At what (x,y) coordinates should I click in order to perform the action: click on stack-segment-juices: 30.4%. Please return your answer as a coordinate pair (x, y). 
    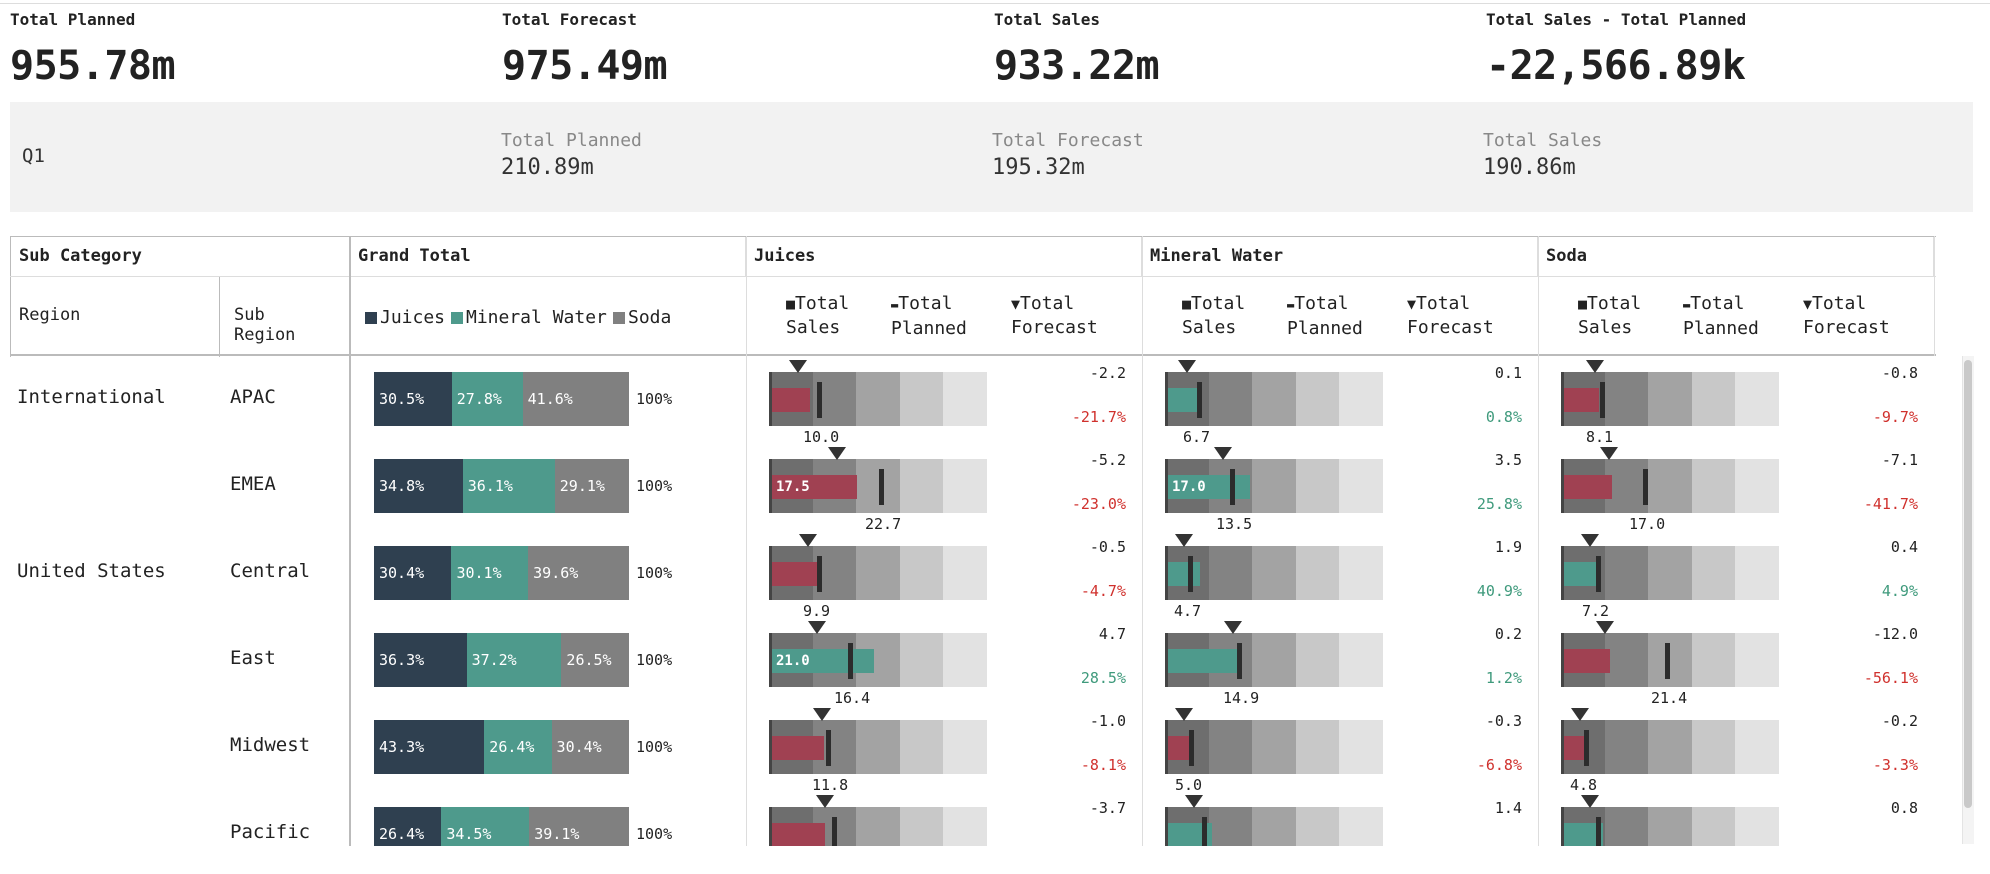
    Looking at the image, I should click on (413, 573).